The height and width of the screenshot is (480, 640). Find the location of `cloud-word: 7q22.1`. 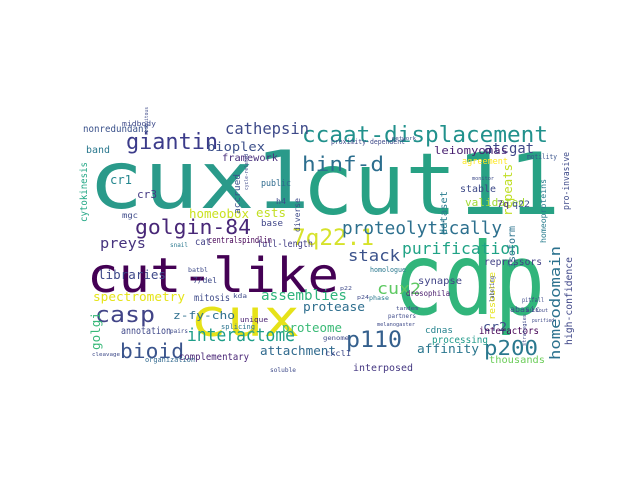

cloud-word: 7q22.1 is located at coordinates (333, 238).